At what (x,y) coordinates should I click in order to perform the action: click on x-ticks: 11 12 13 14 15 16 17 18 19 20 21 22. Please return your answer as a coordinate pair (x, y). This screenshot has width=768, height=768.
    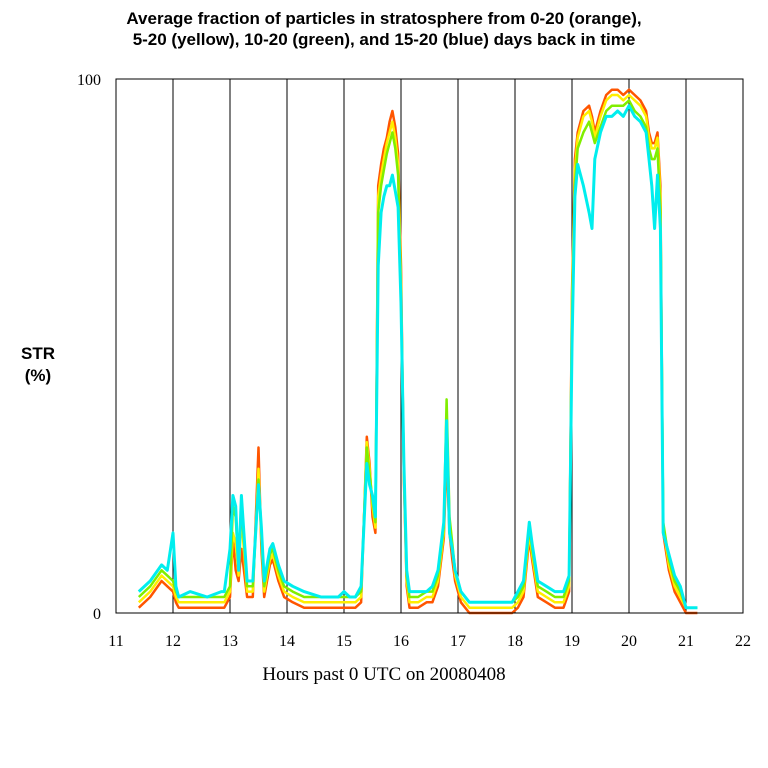
    Looking at the image, I should click on (429, 641).